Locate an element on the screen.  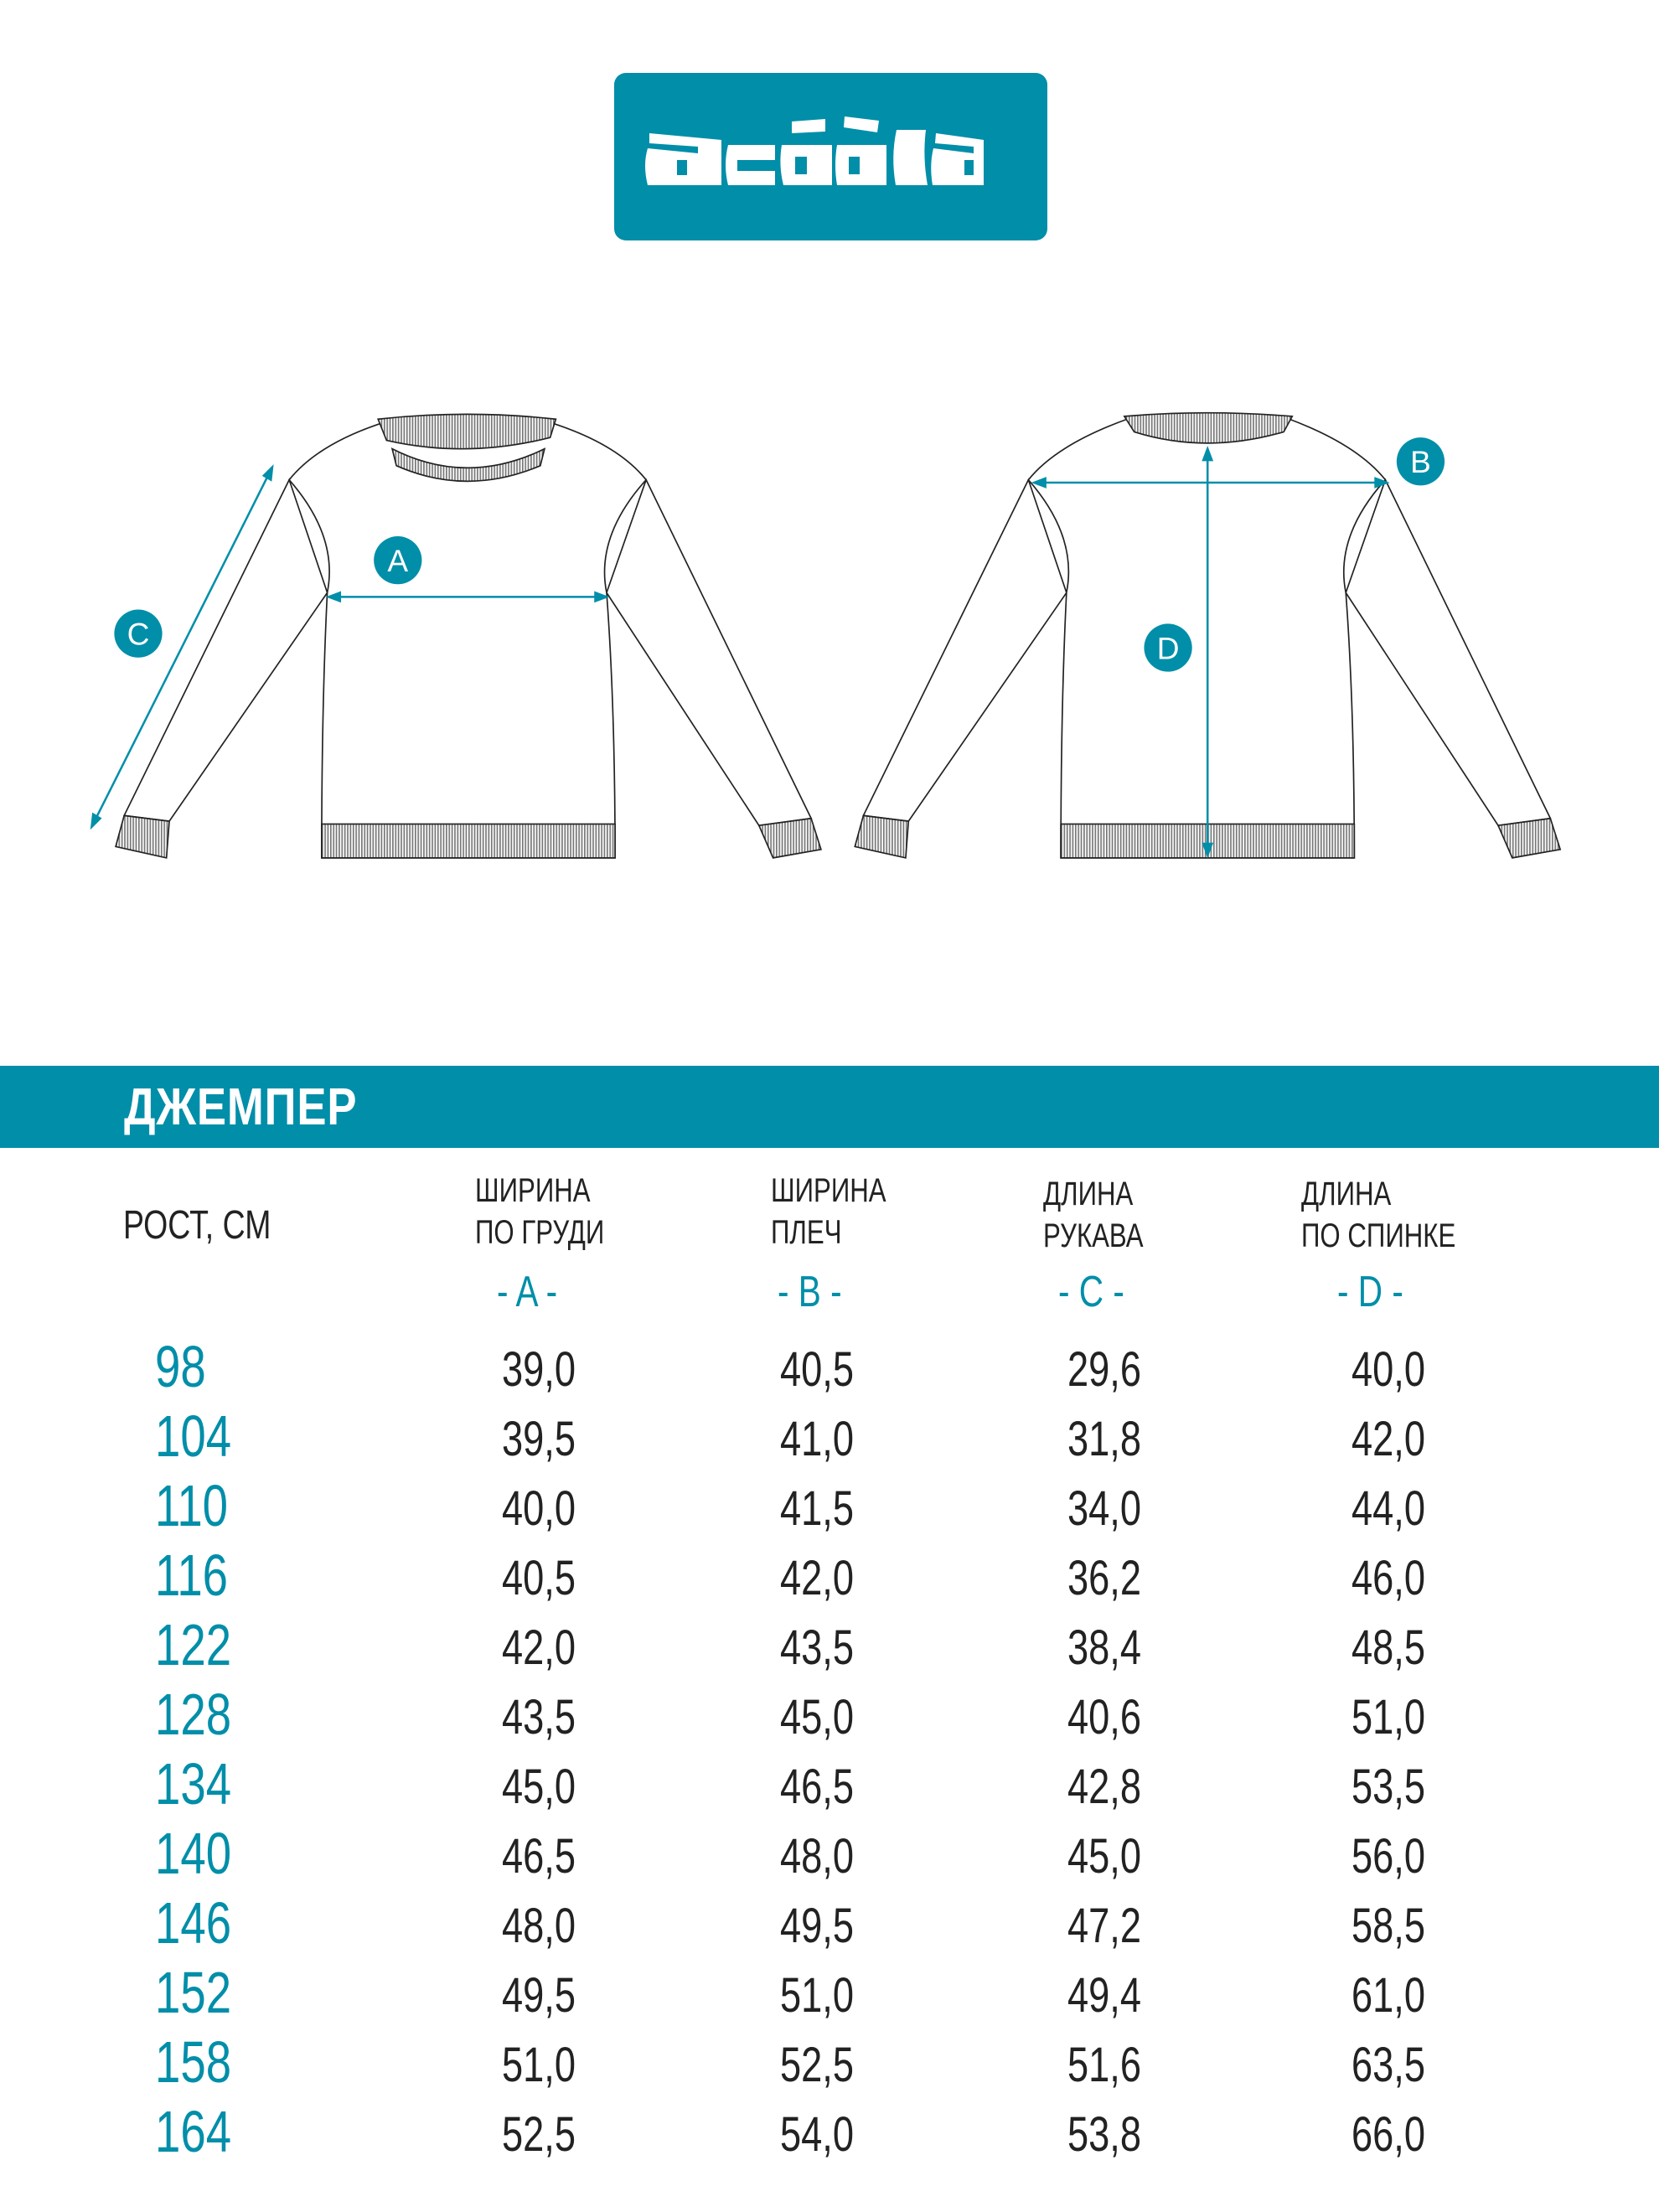
label-a-badge: A is located at coordinates (398, 560).